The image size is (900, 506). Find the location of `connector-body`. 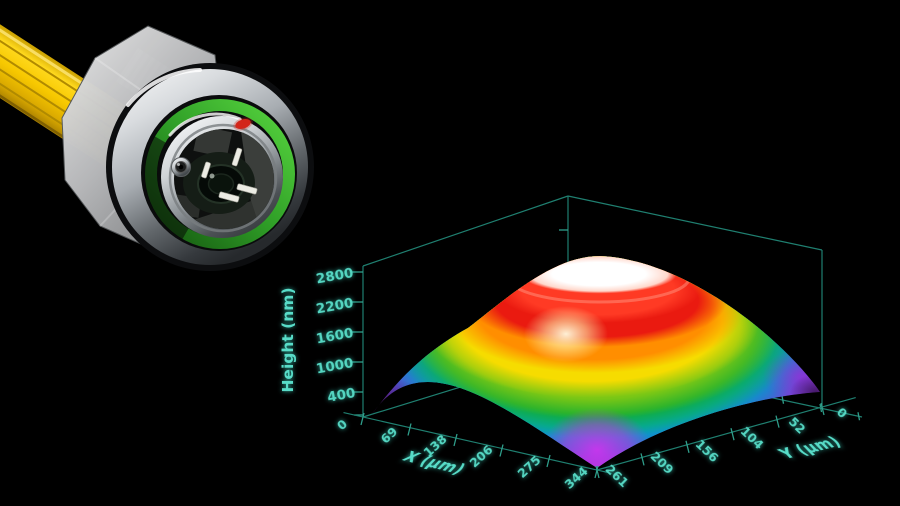

connector-body is located at coordinates (210, 167).